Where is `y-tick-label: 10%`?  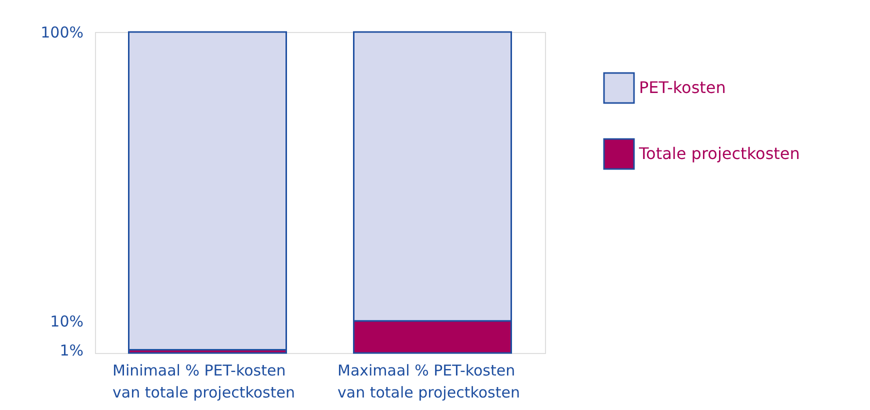
y-tick-label: 10% is located at coordinates (67, 321).